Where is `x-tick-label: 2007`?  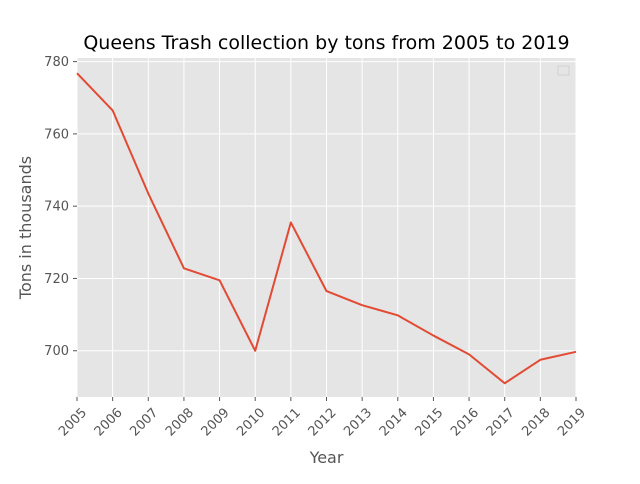 x-tick-label: 2007 is located at coordinates (144, 422).